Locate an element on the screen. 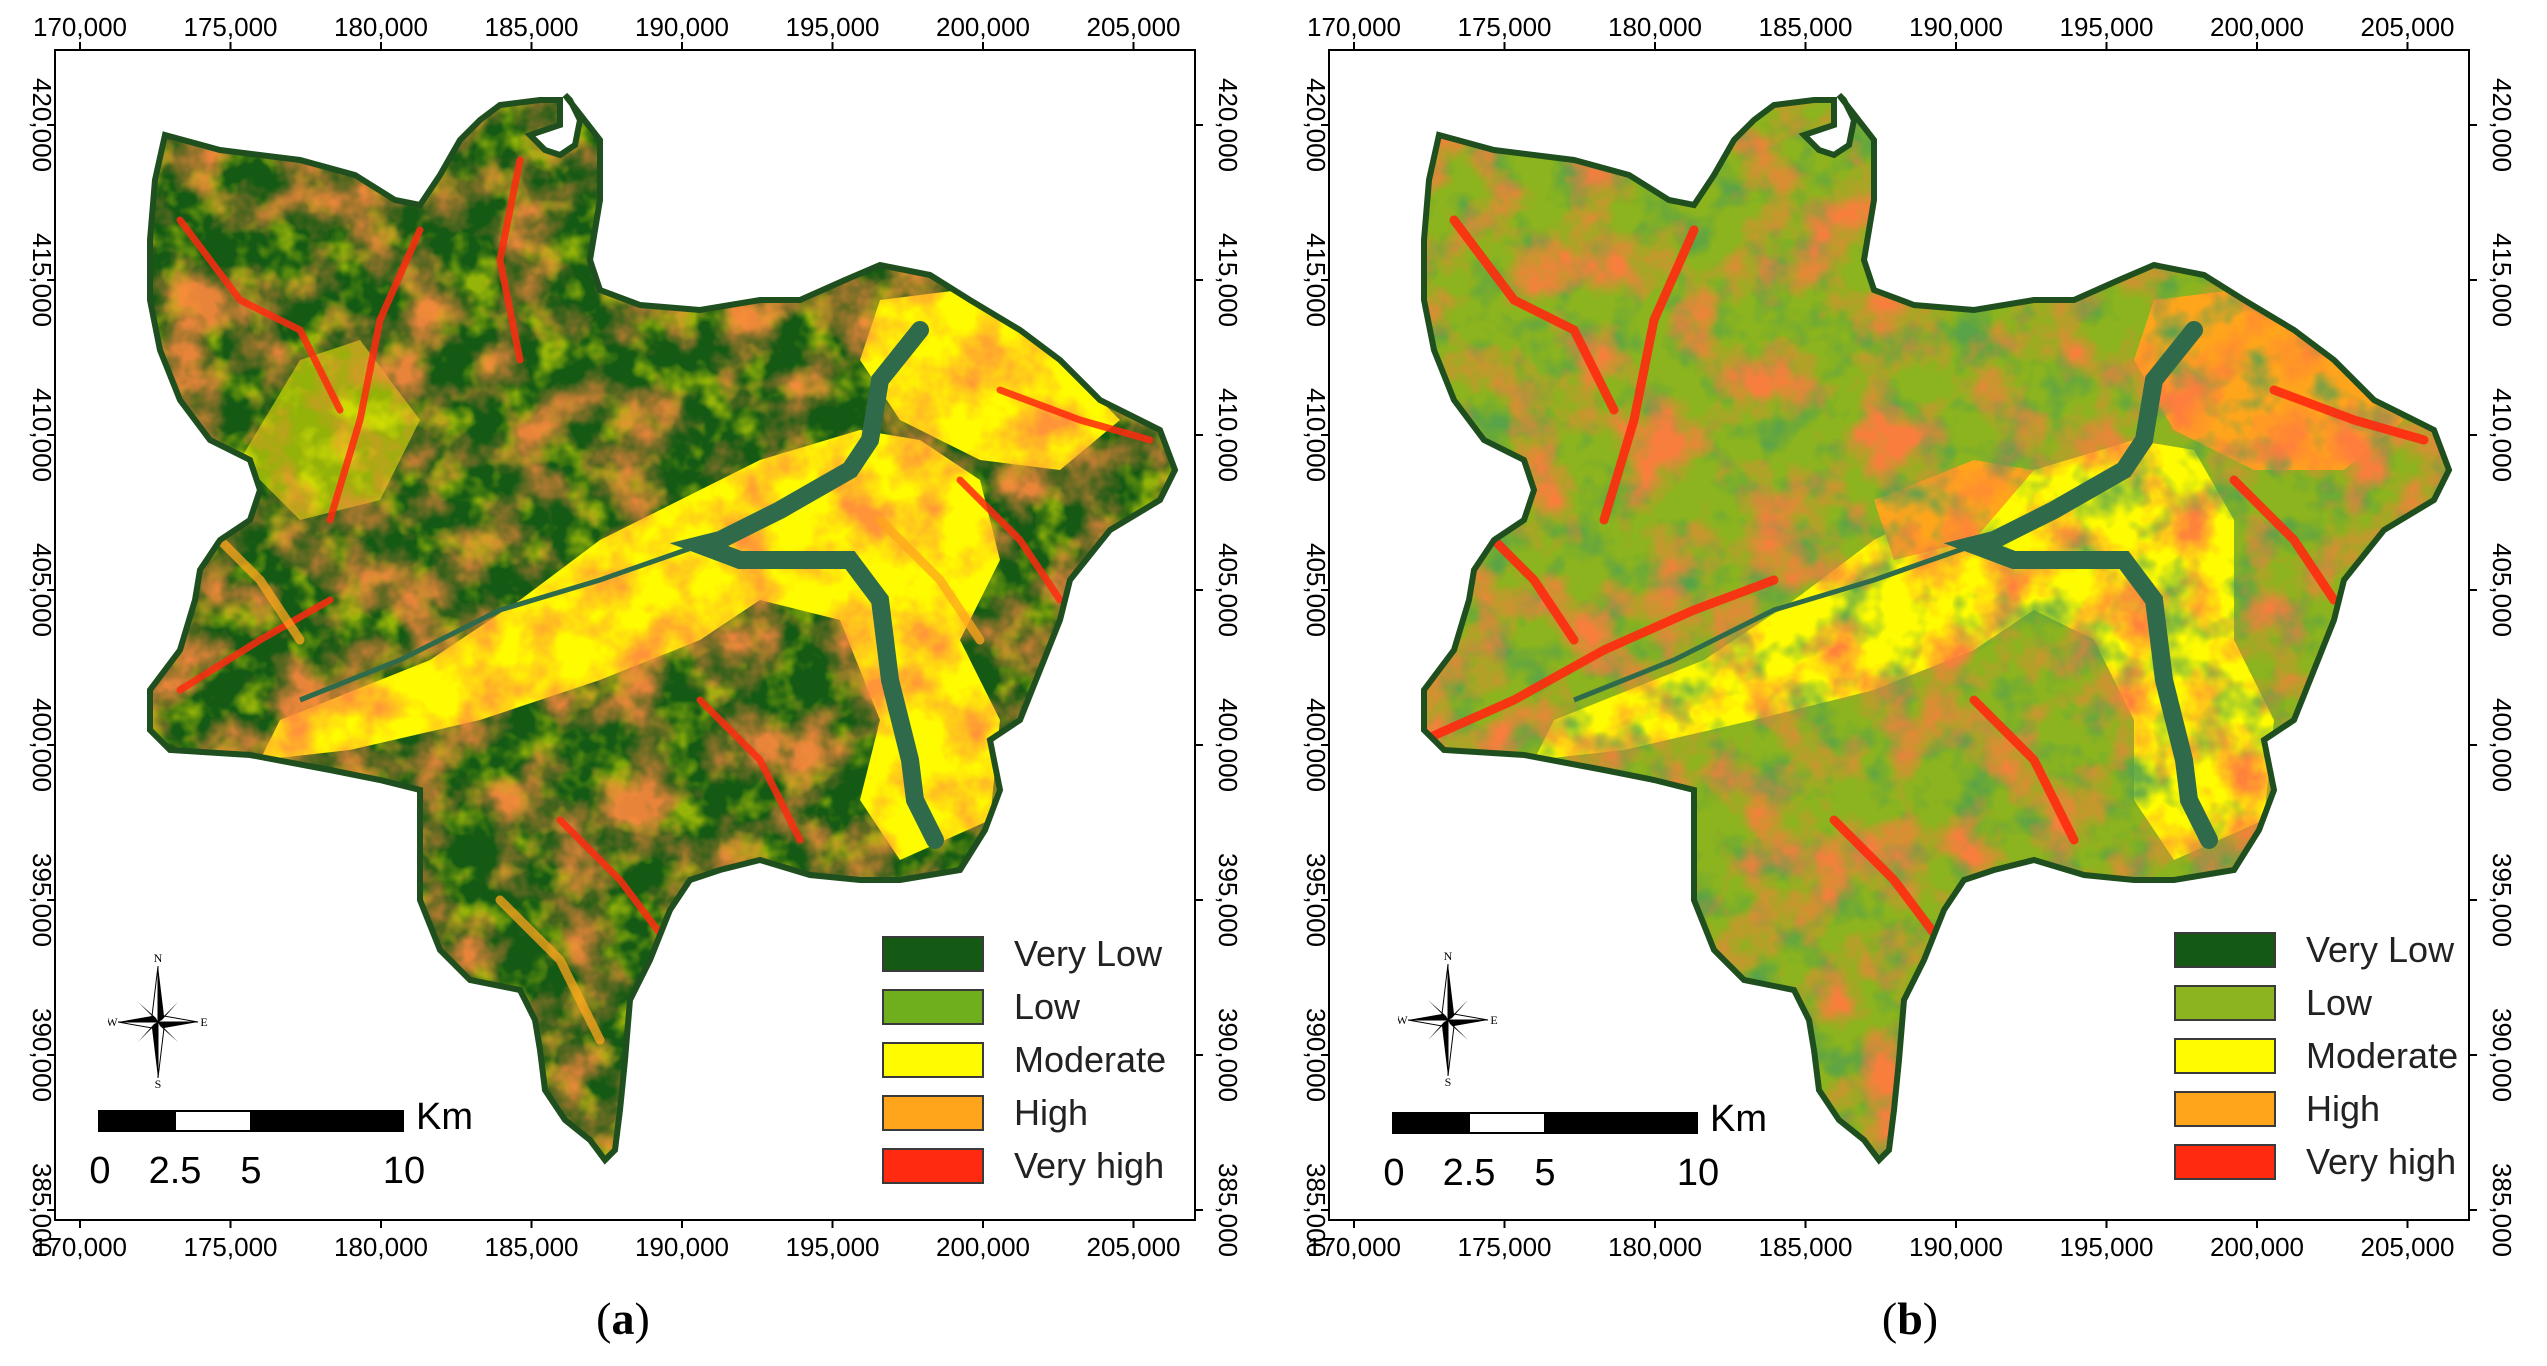 Image resolution: width=2547 pixels, height=1366 pixels. tributary-a is located at coordinates (500, 622).